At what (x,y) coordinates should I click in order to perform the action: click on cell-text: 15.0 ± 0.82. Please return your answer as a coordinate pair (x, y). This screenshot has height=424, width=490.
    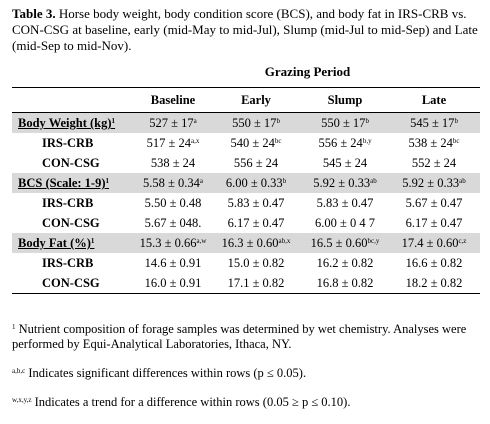
    Looking at the image, I should click on (256, 263).